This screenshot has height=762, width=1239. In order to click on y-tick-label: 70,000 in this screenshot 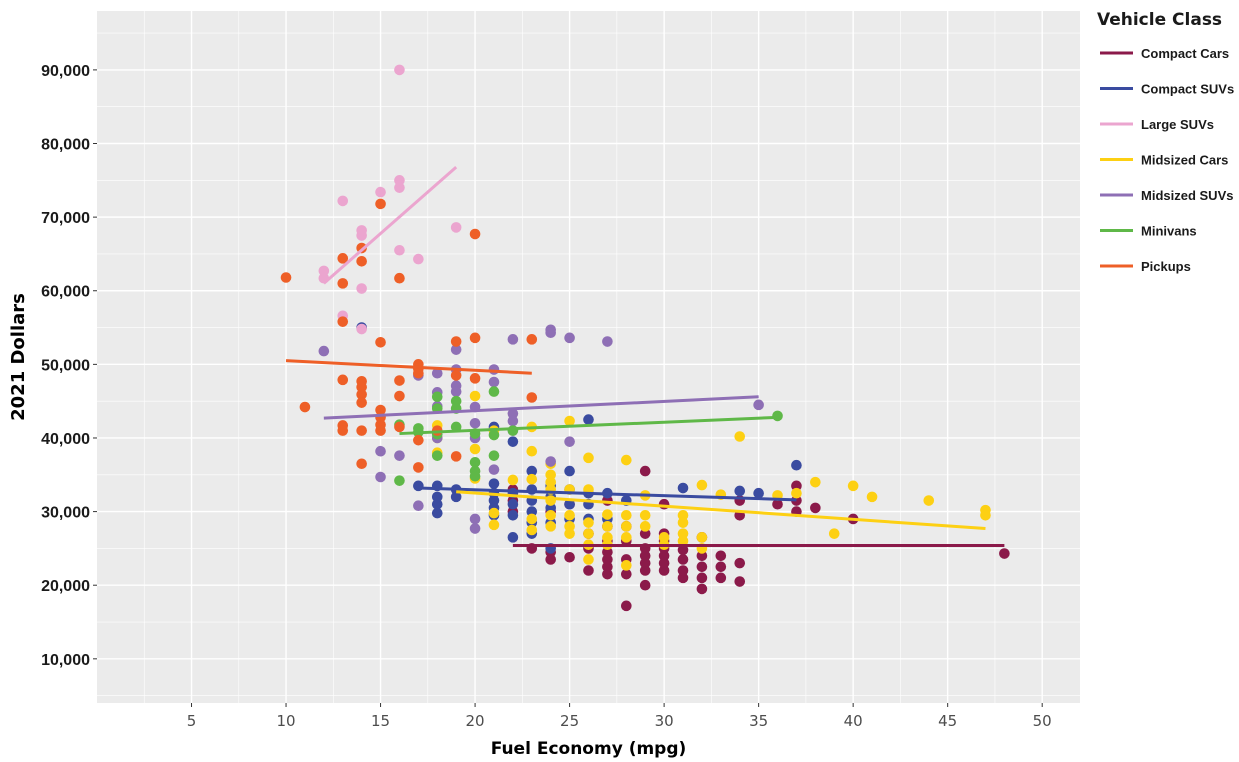, I will do `click(65, 218)`.